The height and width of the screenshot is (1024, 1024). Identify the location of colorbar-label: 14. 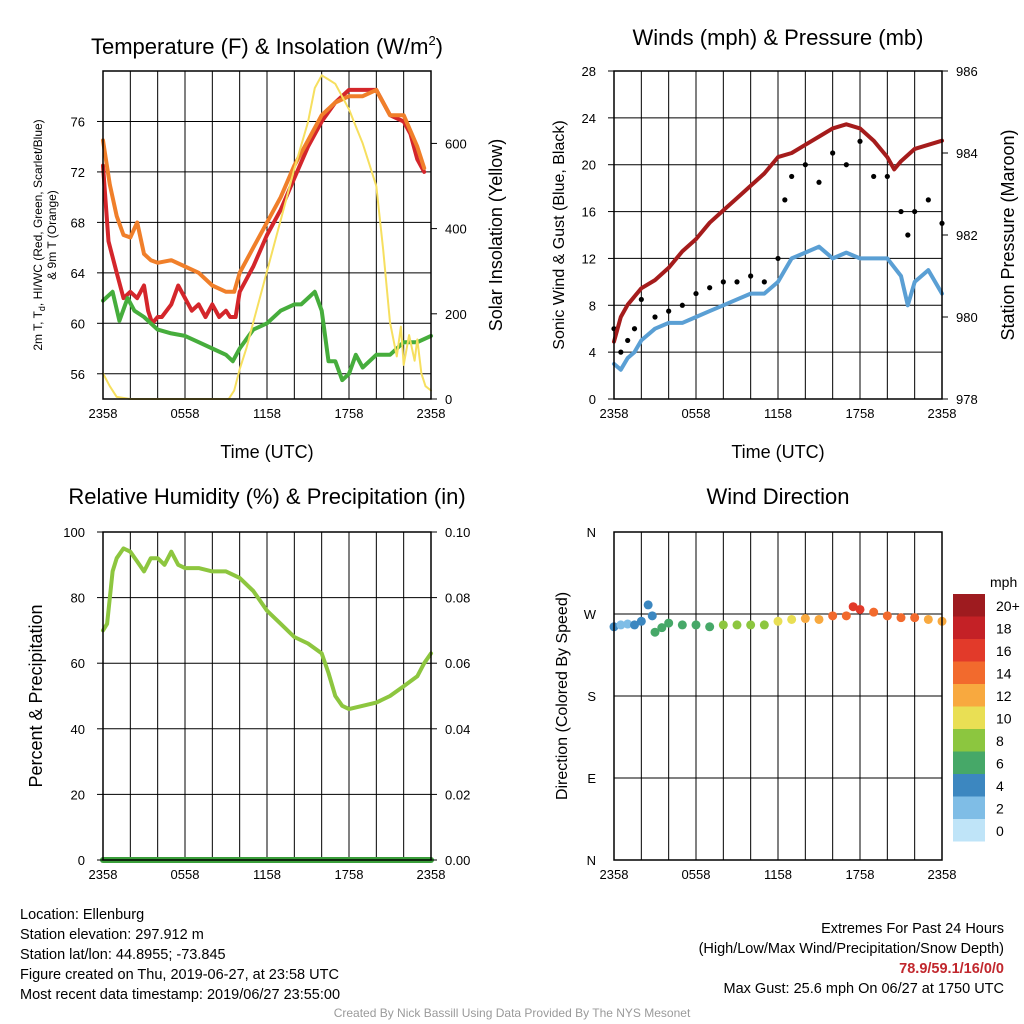
(1004, 674).